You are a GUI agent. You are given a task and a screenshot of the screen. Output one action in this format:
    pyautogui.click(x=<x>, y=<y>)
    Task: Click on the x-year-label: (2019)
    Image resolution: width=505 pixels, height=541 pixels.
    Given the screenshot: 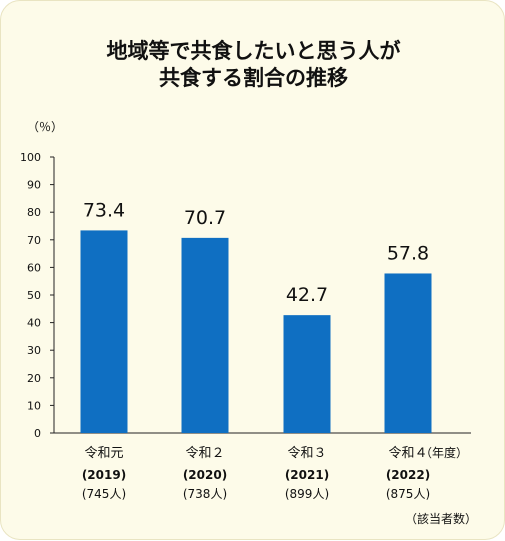 What is the action you would take?
    pyautogui.click(x=104, y=475)
    